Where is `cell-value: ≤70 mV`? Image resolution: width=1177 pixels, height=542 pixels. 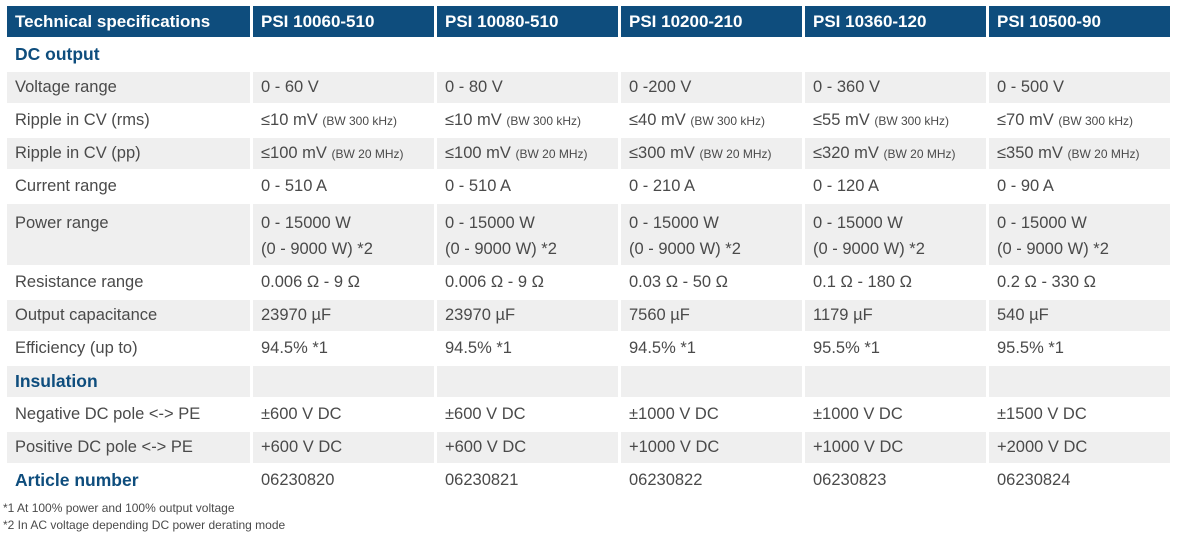
cell-value: ≤70 mV is located at coordinates (1025, 120).